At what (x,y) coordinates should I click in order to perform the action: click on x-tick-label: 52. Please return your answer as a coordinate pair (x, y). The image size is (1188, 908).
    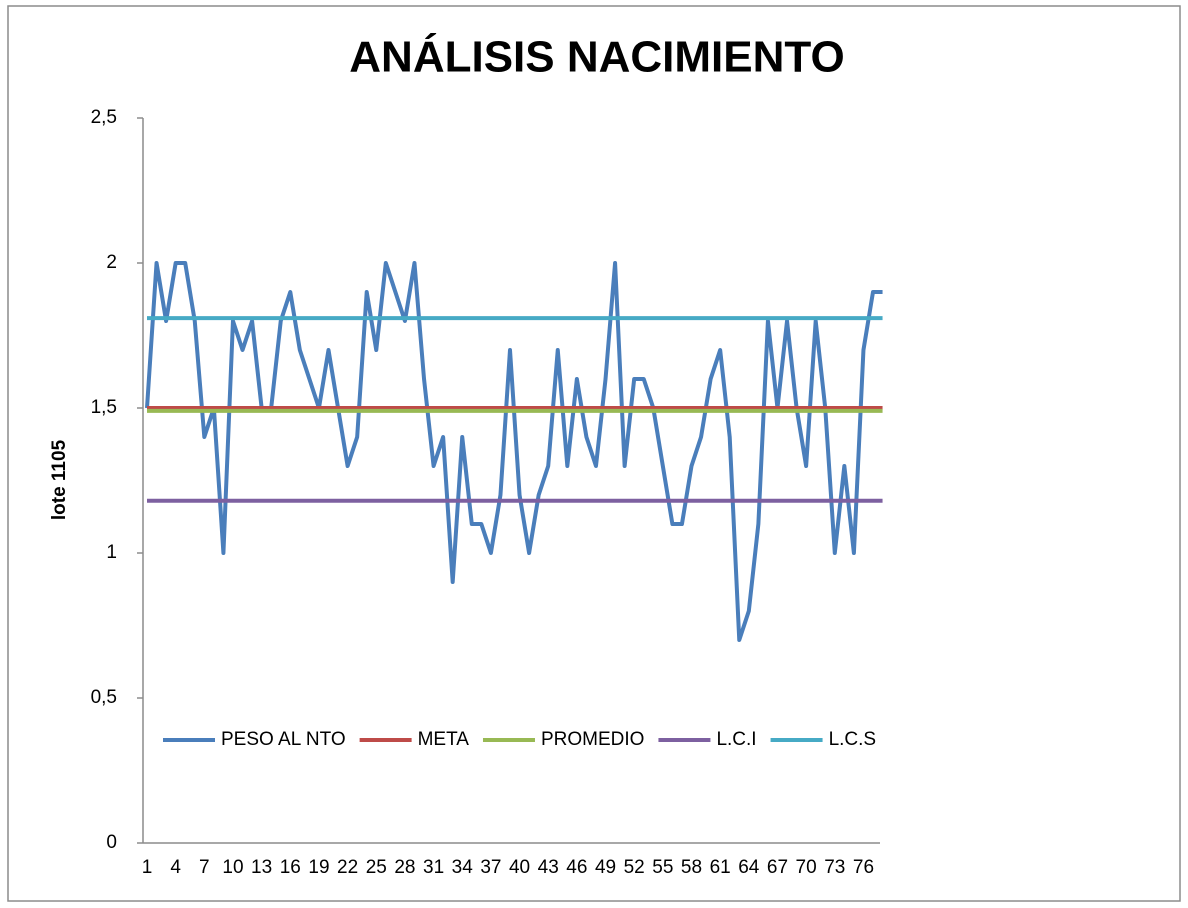
    Looking at the image, I should click on (634, 867).